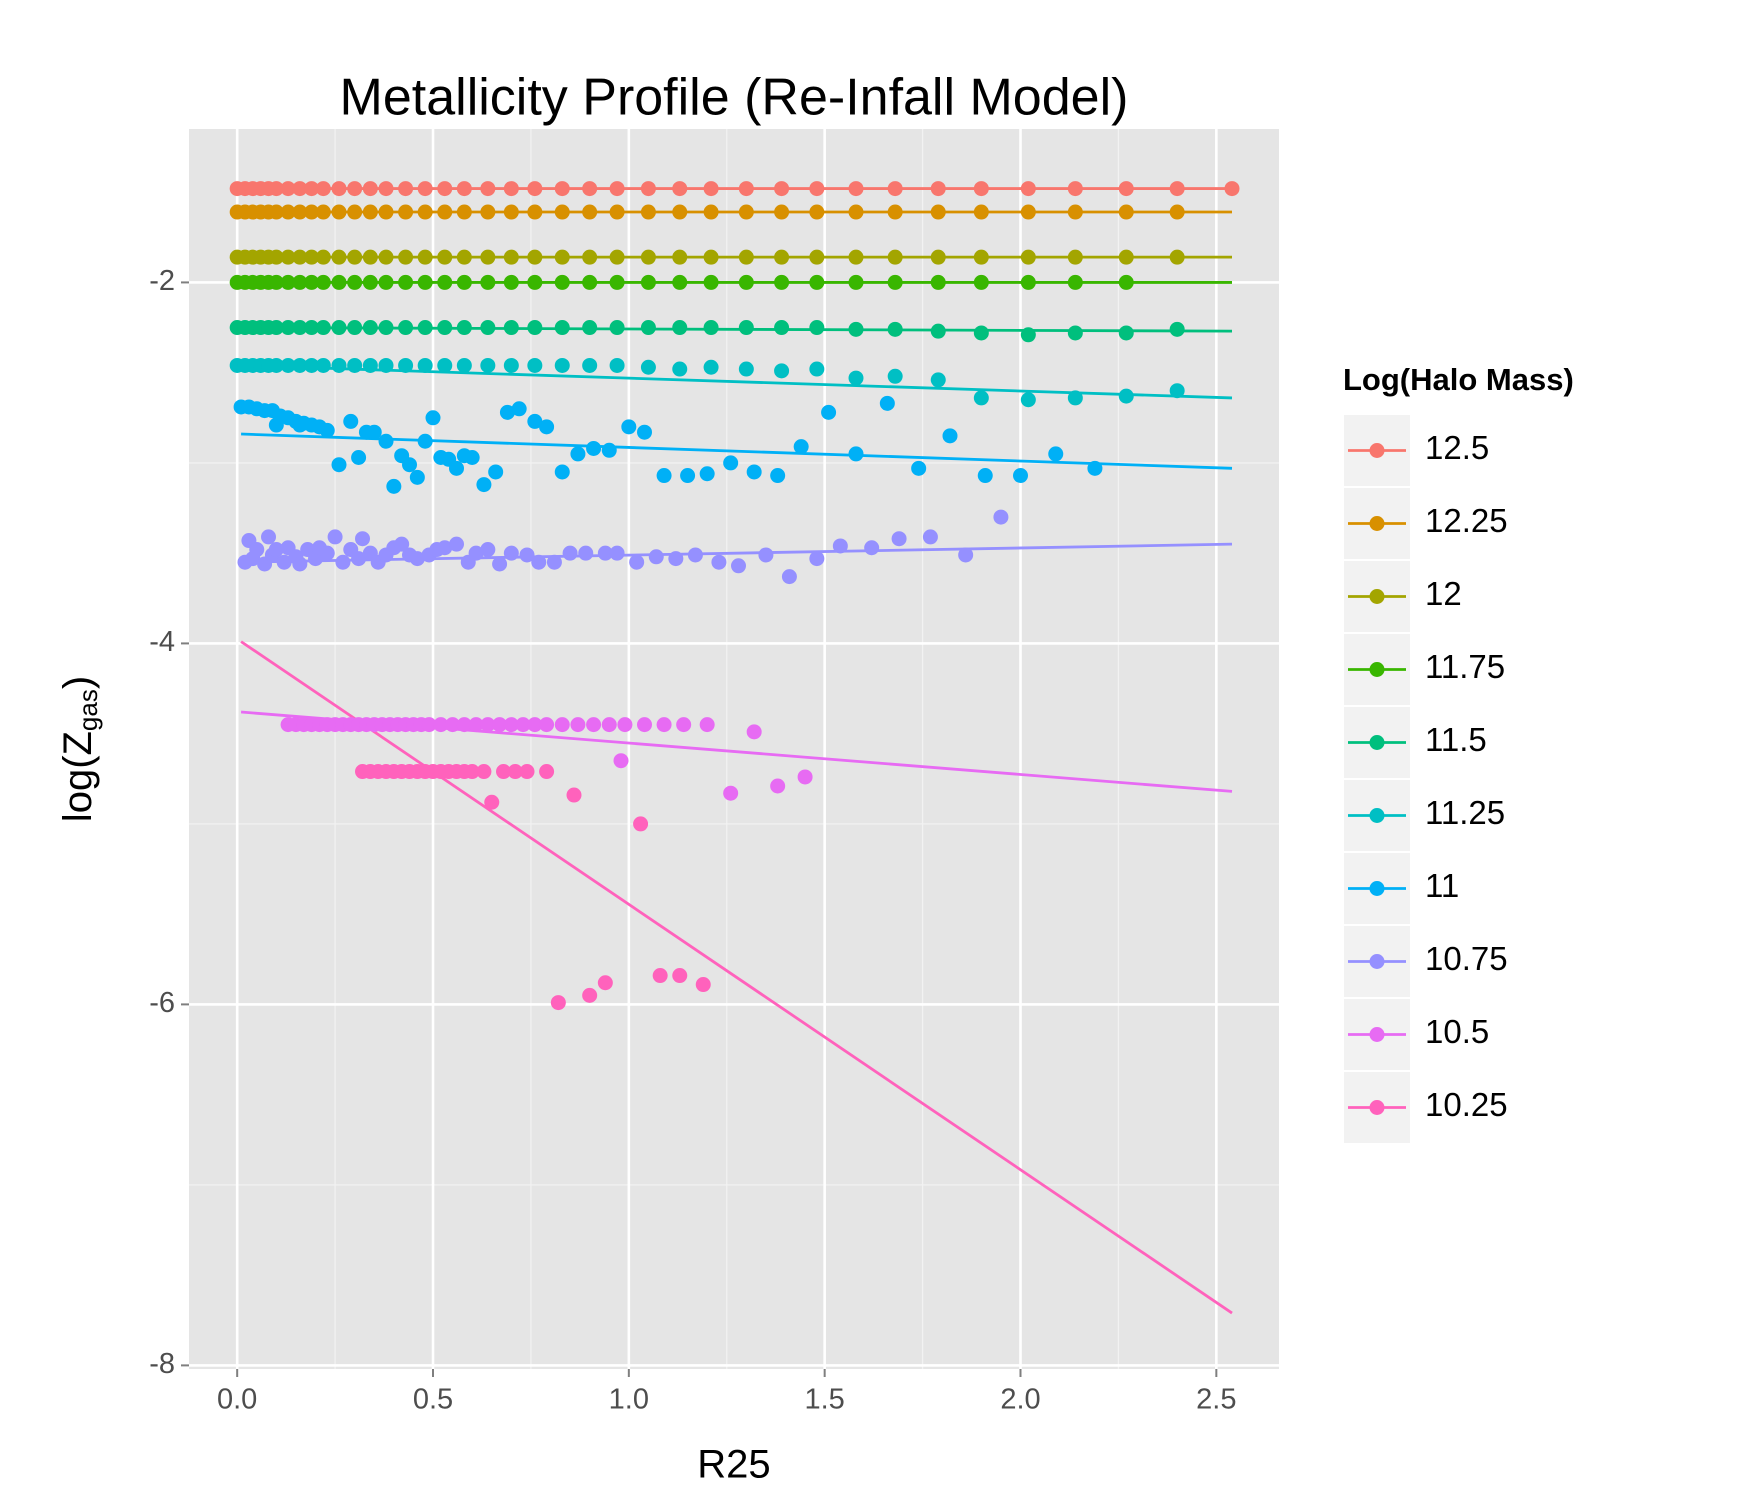 The width and height of the screenshot is (1743, 1511). What do you see at coordinates (629, 1400) in the screenshot?
I see `x-tick-label: 1.0` at bounding box center [629, 1400].